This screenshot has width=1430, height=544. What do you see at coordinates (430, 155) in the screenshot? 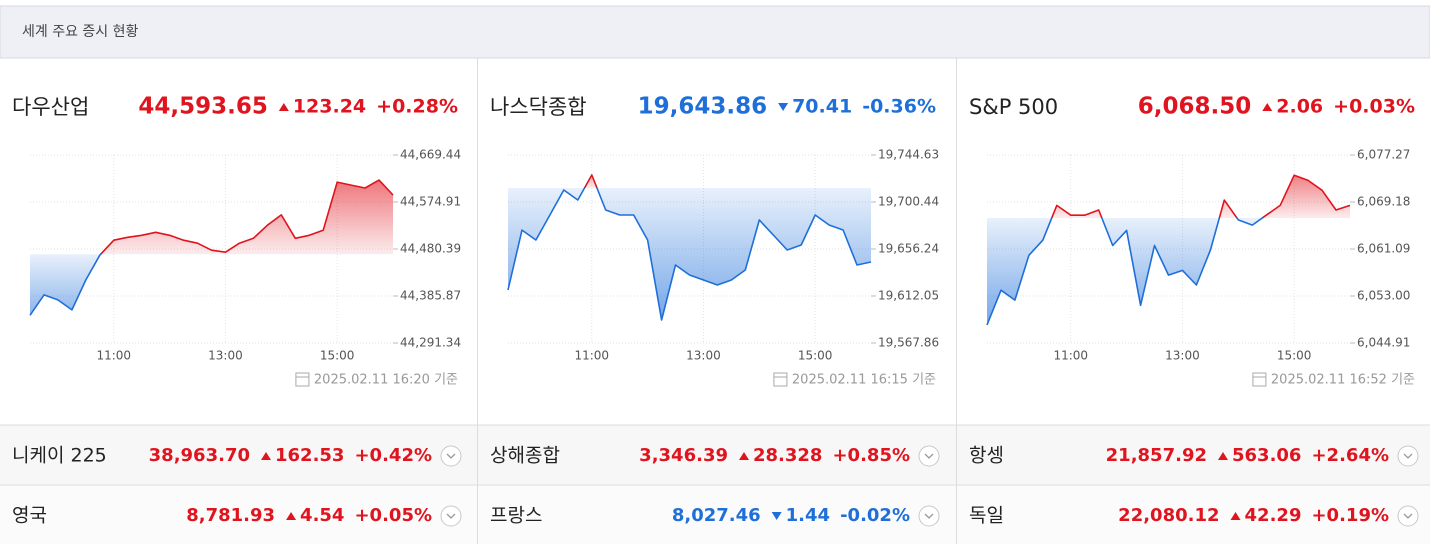
I see `y-tick-label: 44,669.44` at bounding box center [430, 155].